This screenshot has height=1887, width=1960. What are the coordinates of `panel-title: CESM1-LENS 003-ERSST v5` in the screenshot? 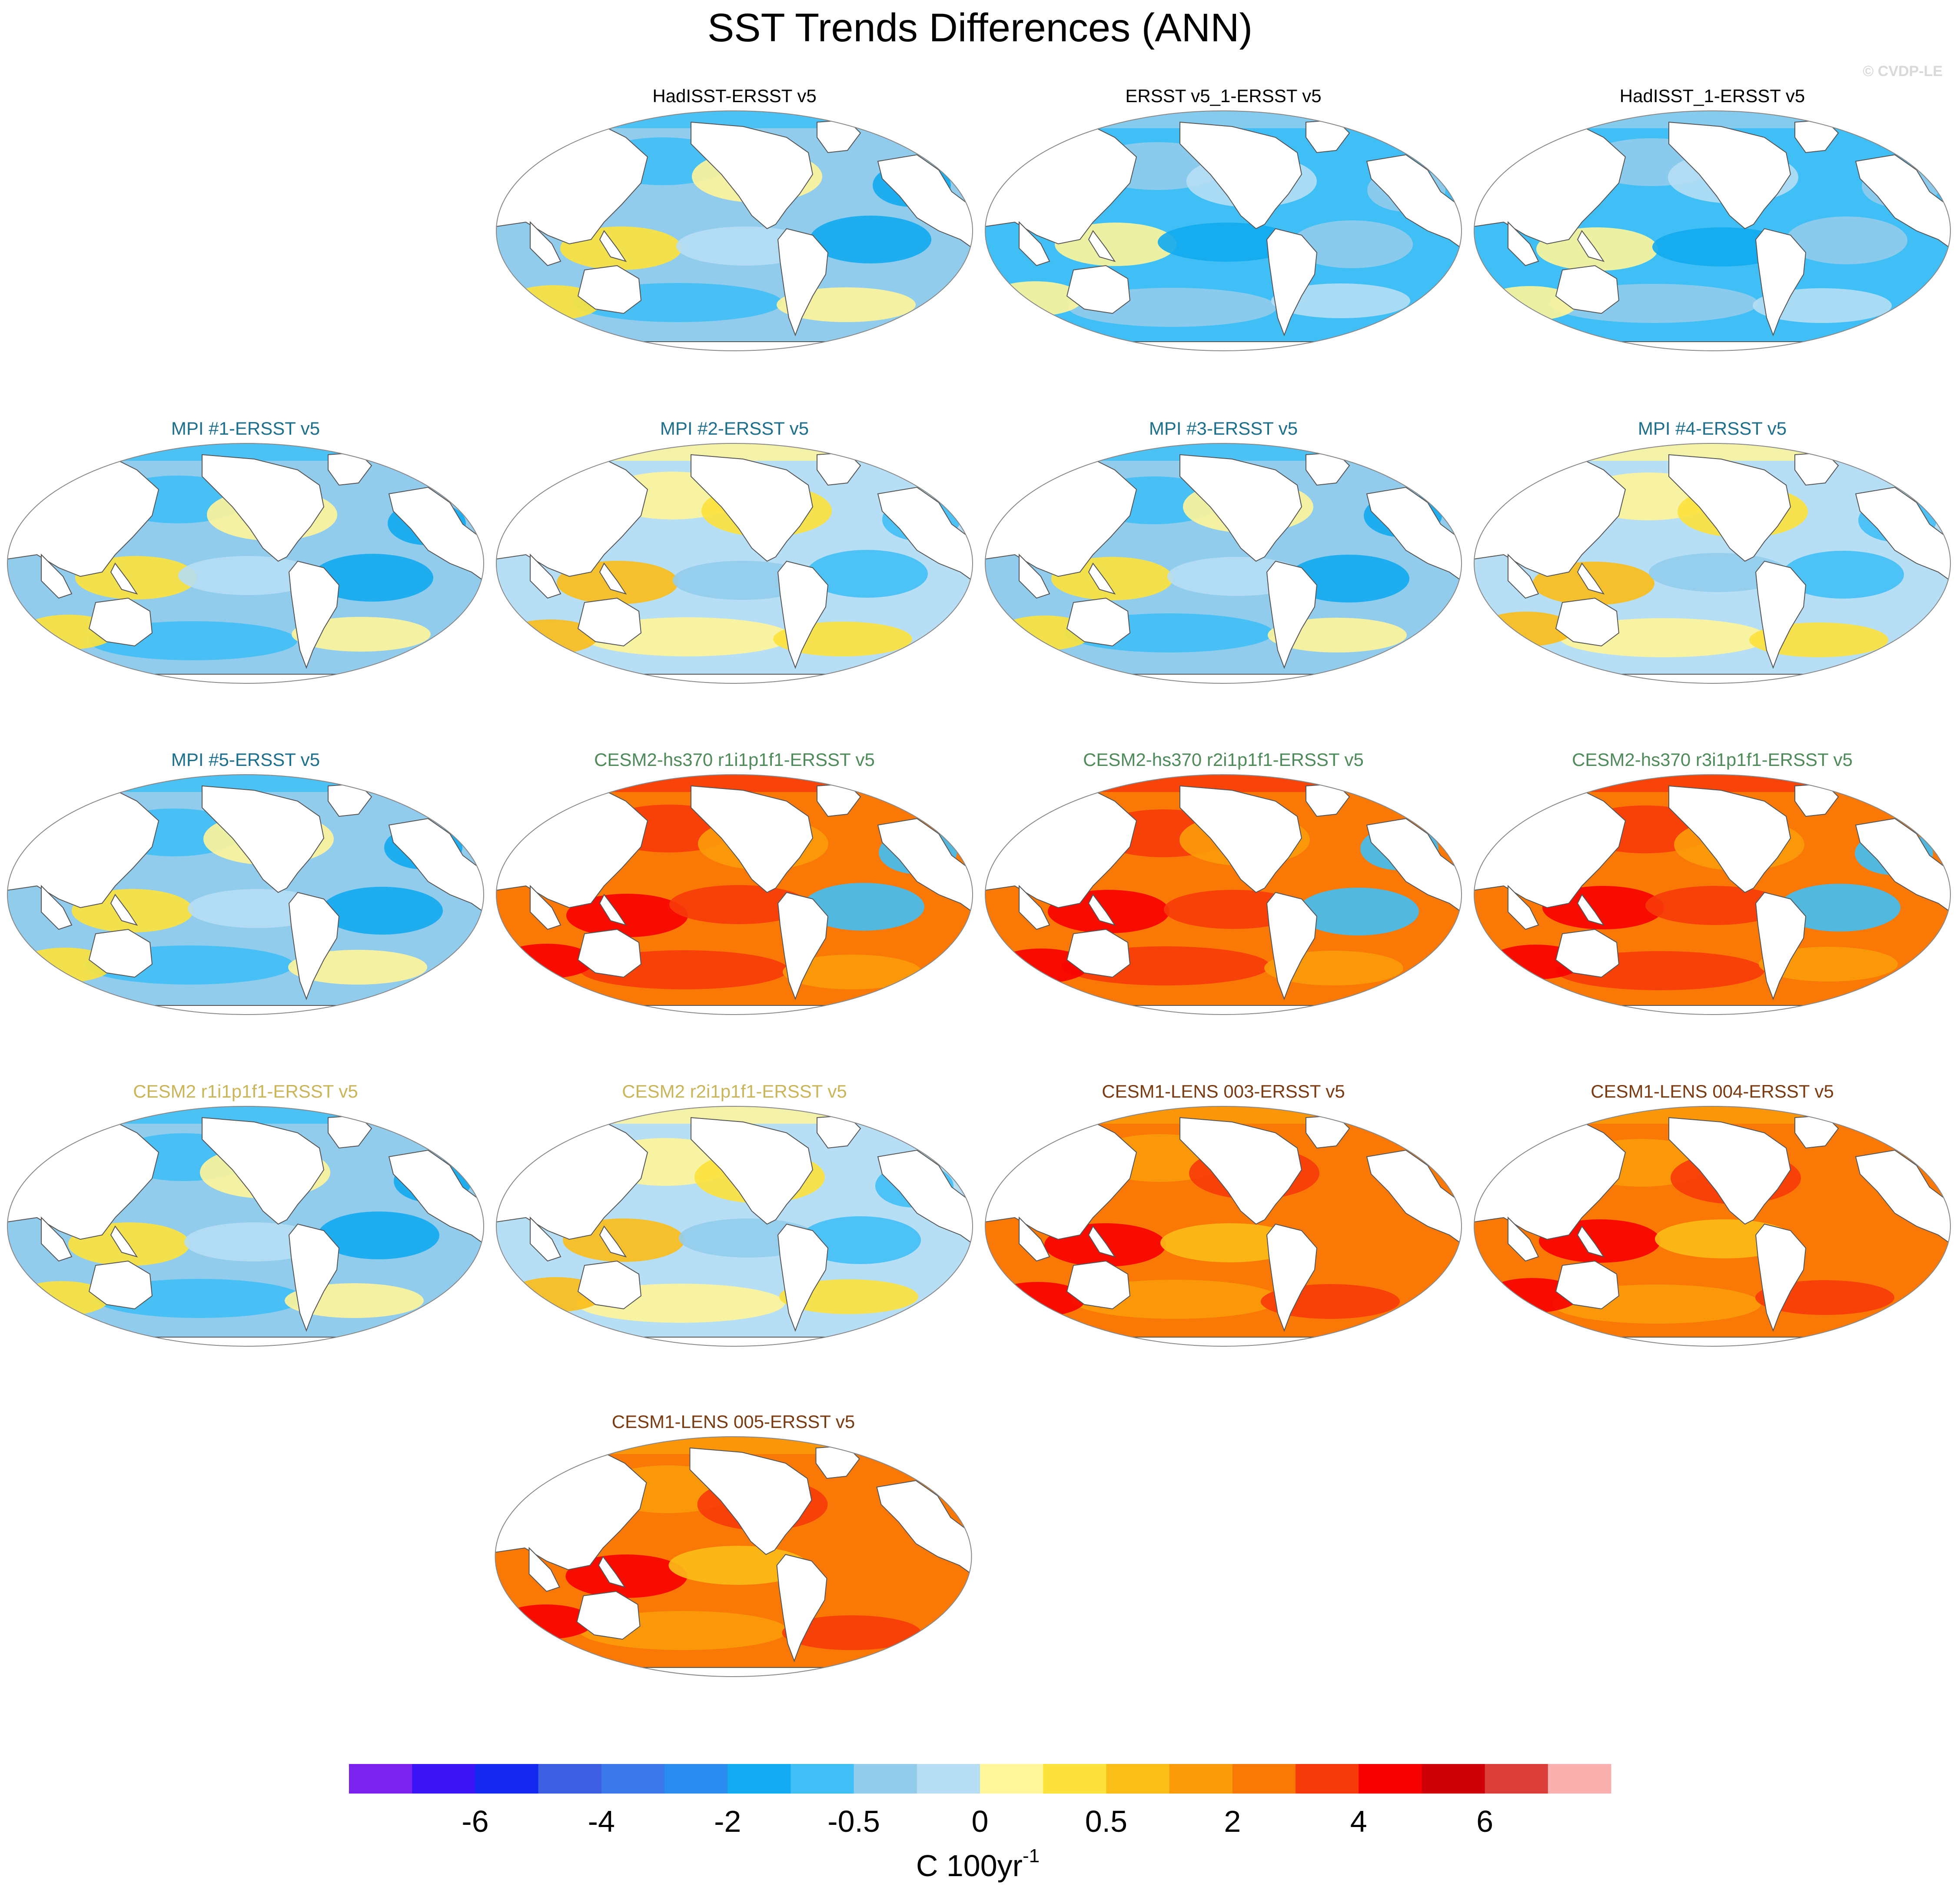 It's located at (1223, 1091).